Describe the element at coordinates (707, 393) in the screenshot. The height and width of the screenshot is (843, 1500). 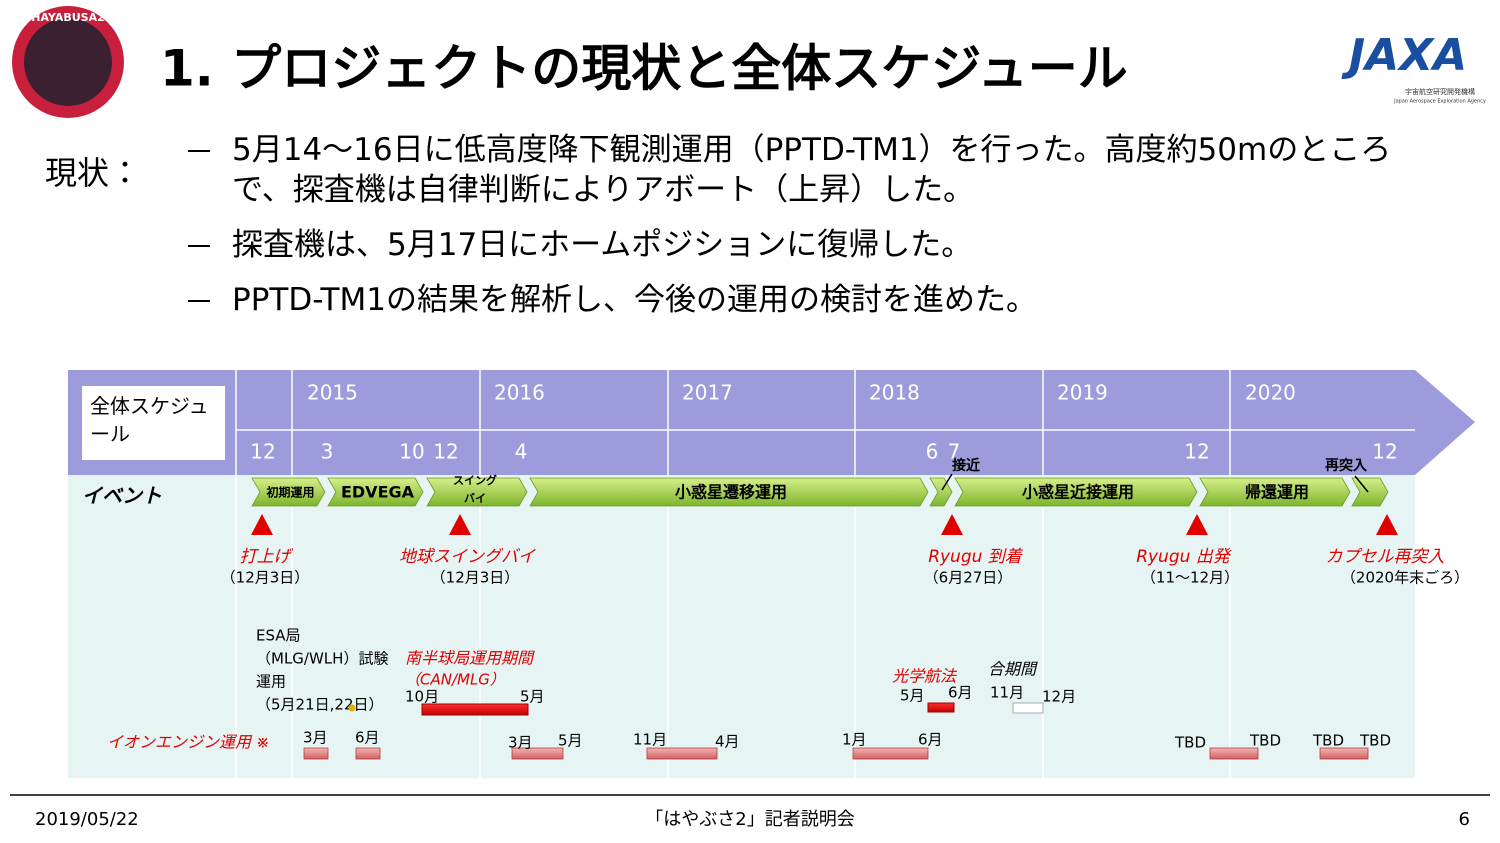
I see `year-label: 2017` at that location.